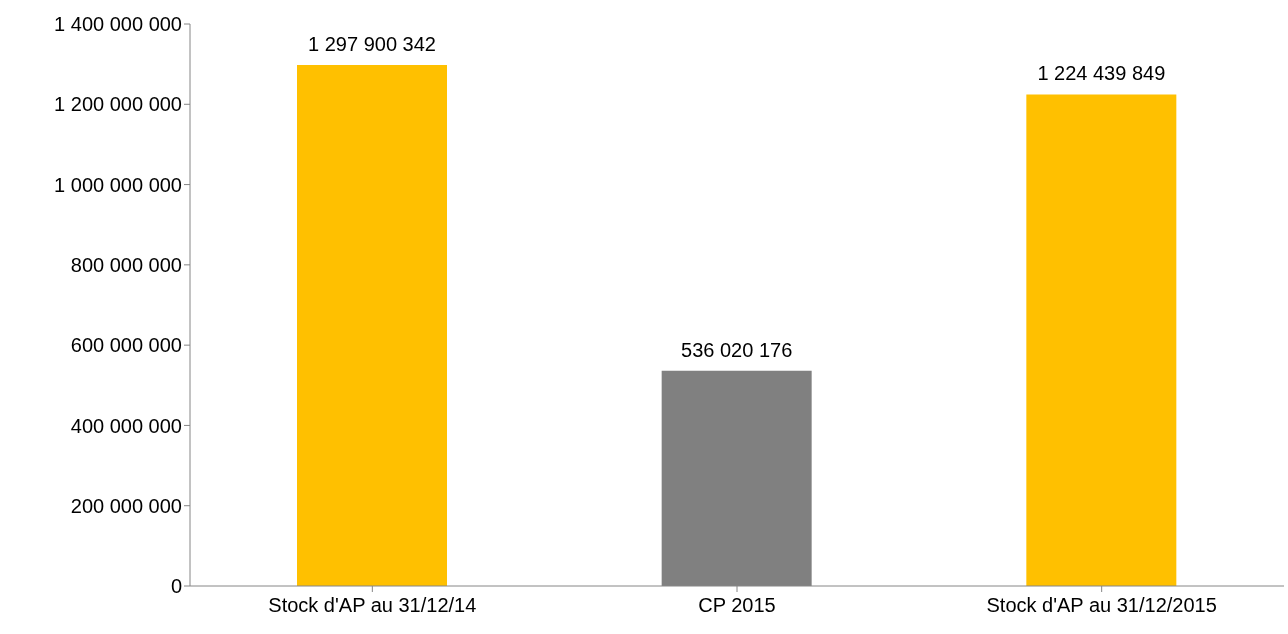  Describe the element at coordinates (737, 349) in the screenshot. I see `data-label: 536 020 176` at that location.